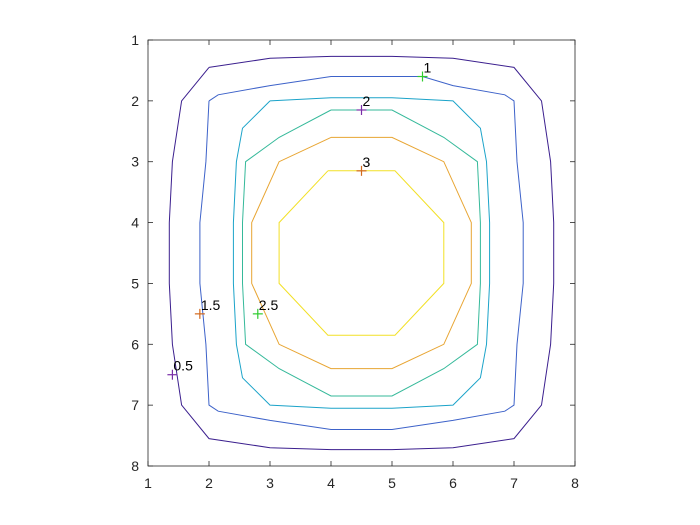 The height and width of the screenshot is (525, 700). What do you see at coordinates (367, 162) in the screenshot?
I see `contour-label-text: 3` at bounding box center [367, 162].